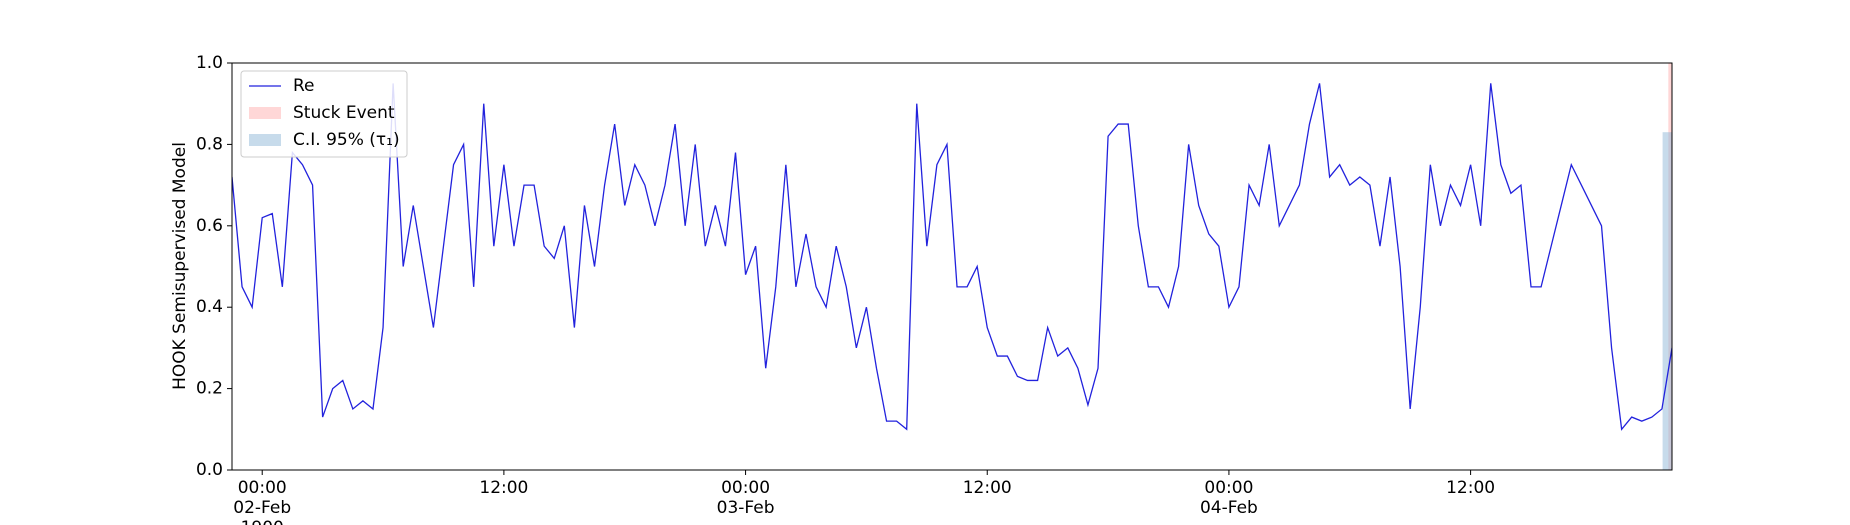 Image resolution: width=1850 pixels, height=525 pixels. Describe the element at coordinates (209, 470) in the screenshot. I see `y-tick-label: 0.0` at that location.